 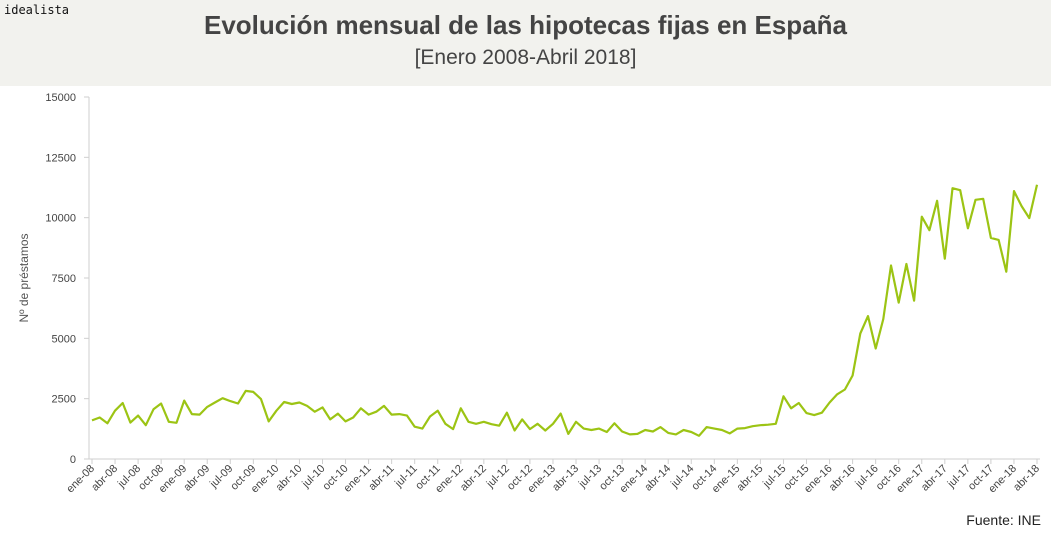 What do you see at coordinates (24, 277) in the screenshot?
I see `y-axis-label: Nº de préstamos` at bounding box center [24, 277].